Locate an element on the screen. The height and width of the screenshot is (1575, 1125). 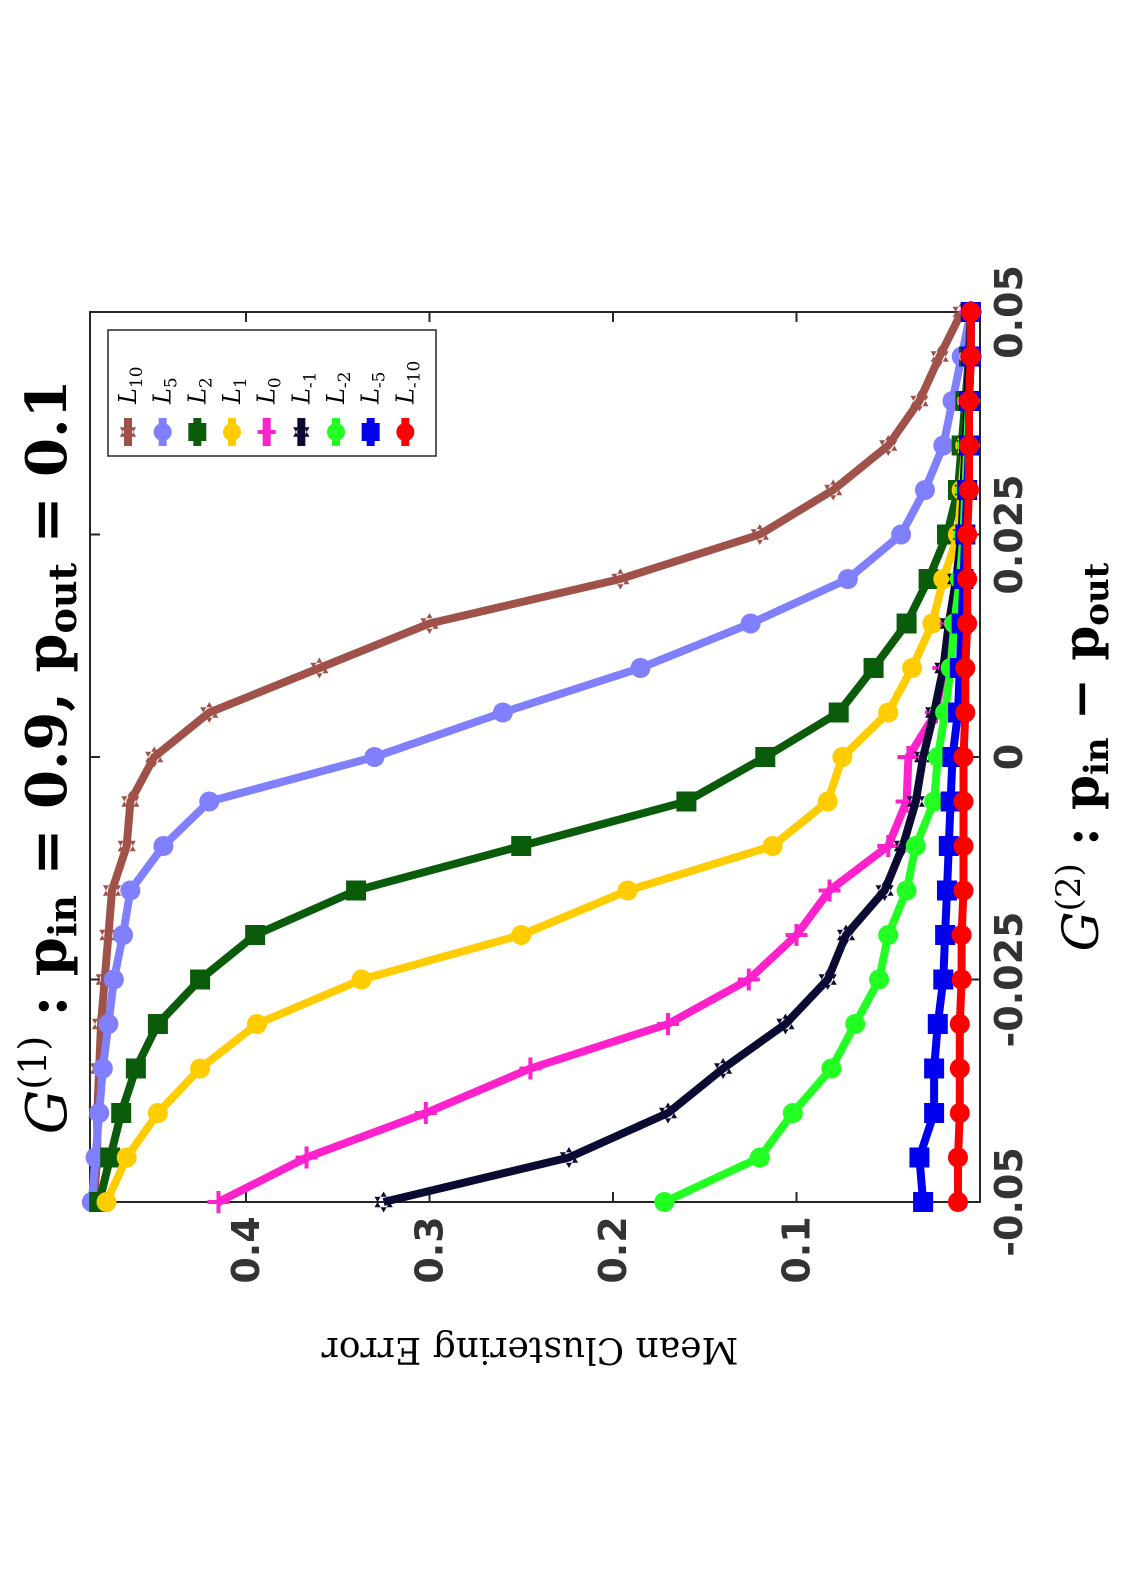
legend-label: L1 is located at coordinates (234, 391).